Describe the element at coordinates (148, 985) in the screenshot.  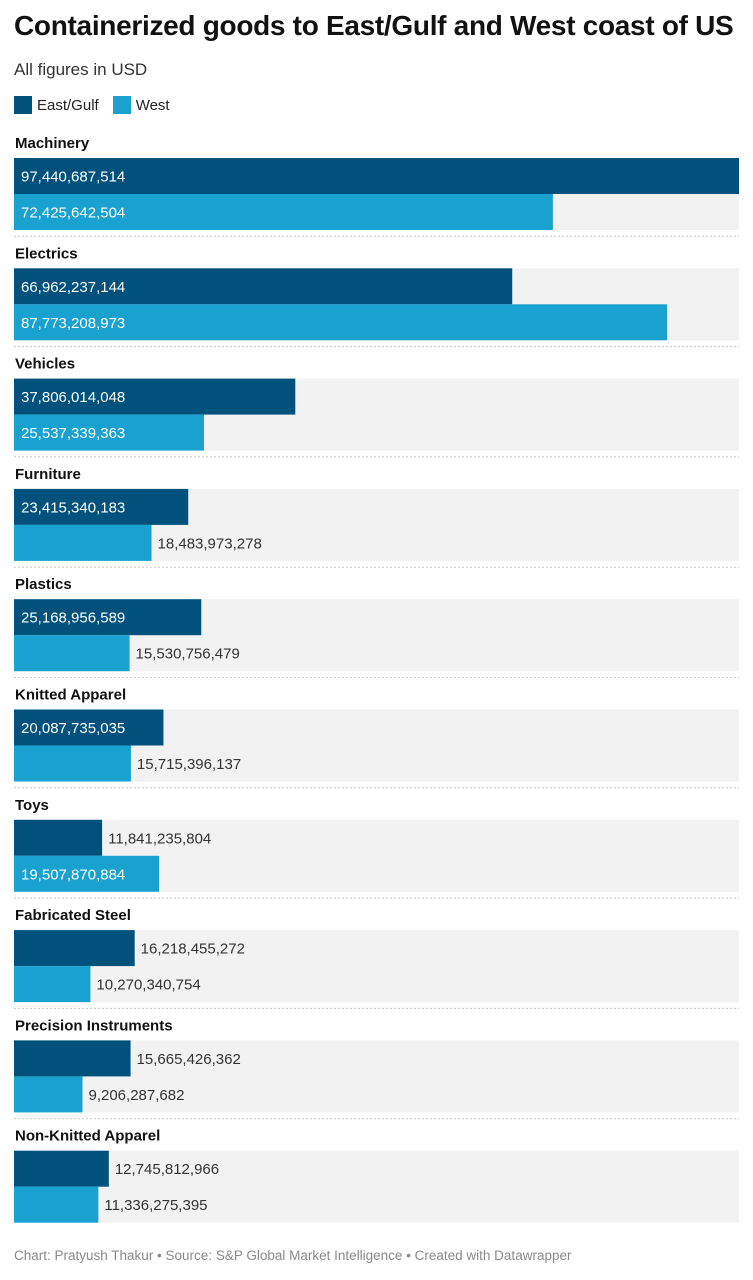
I see `data-label-fabricated-steel-west: 10,270,340,754` at that location.